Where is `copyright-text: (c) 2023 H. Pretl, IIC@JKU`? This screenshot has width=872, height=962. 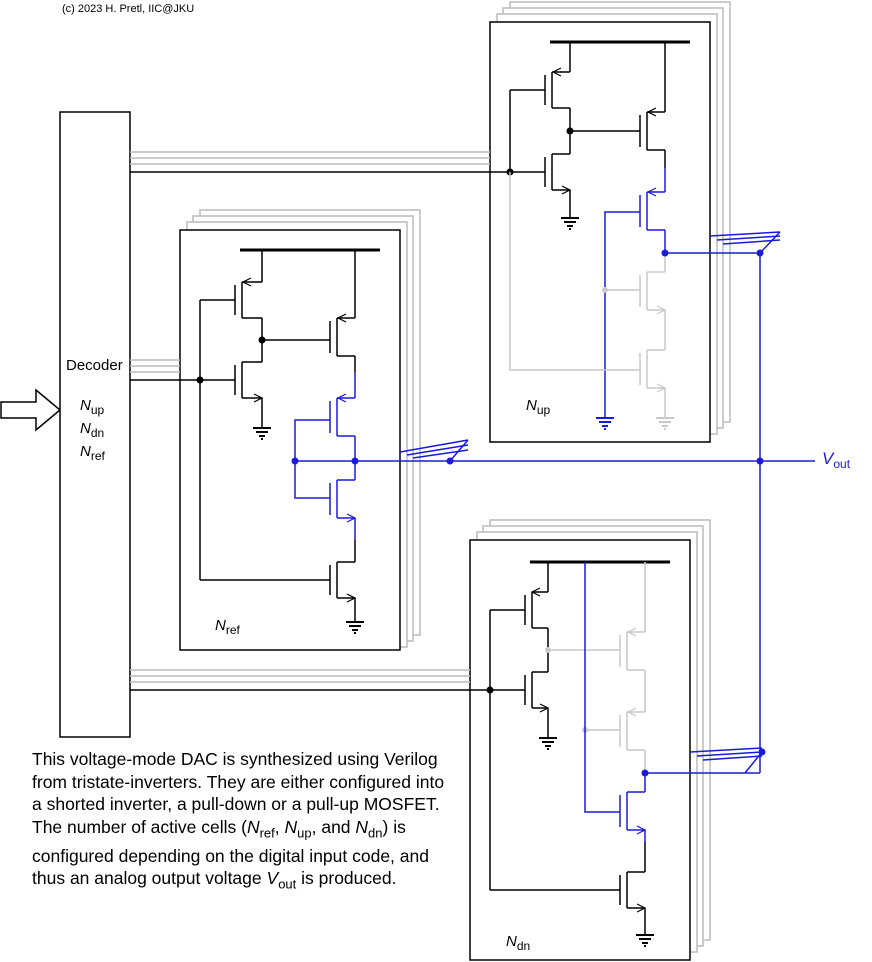 copyright-text: (c) 2023 H. Pretl, IIC@JKU is located at coordinates (128, 9).